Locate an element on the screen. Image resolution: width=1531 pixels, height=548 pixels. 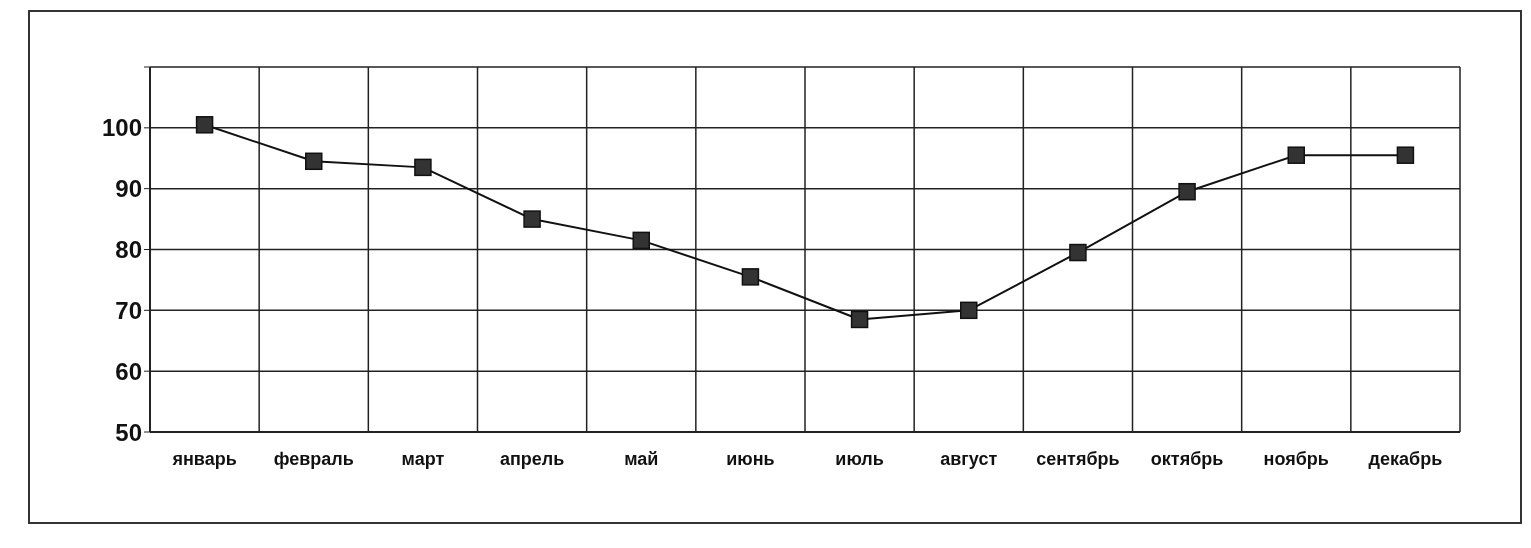
x-tick-label: май is located at coordinates (641, 458).